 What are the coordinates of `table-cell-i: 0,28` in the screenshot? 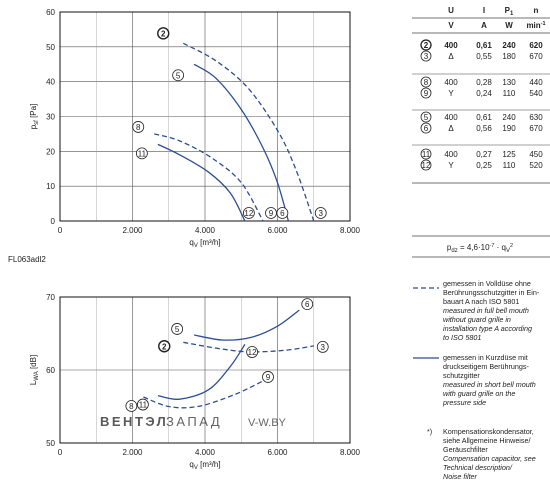 It's located at (484, 82).